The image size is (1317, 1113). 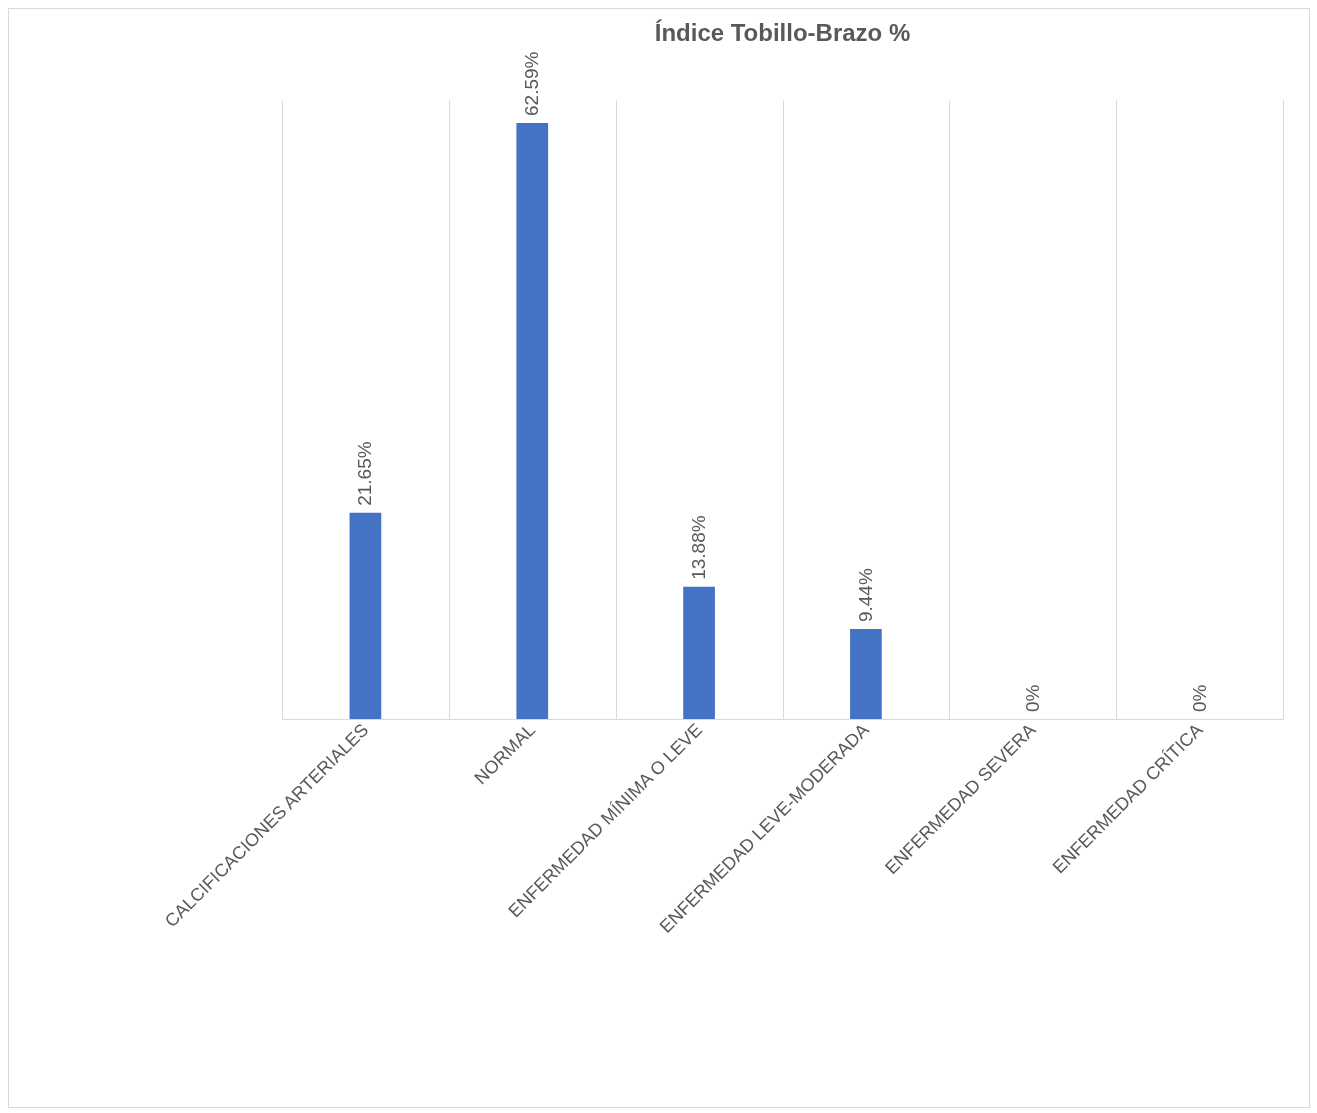 I want to click on data-label: 62.59%, so click(x=532, y=83).